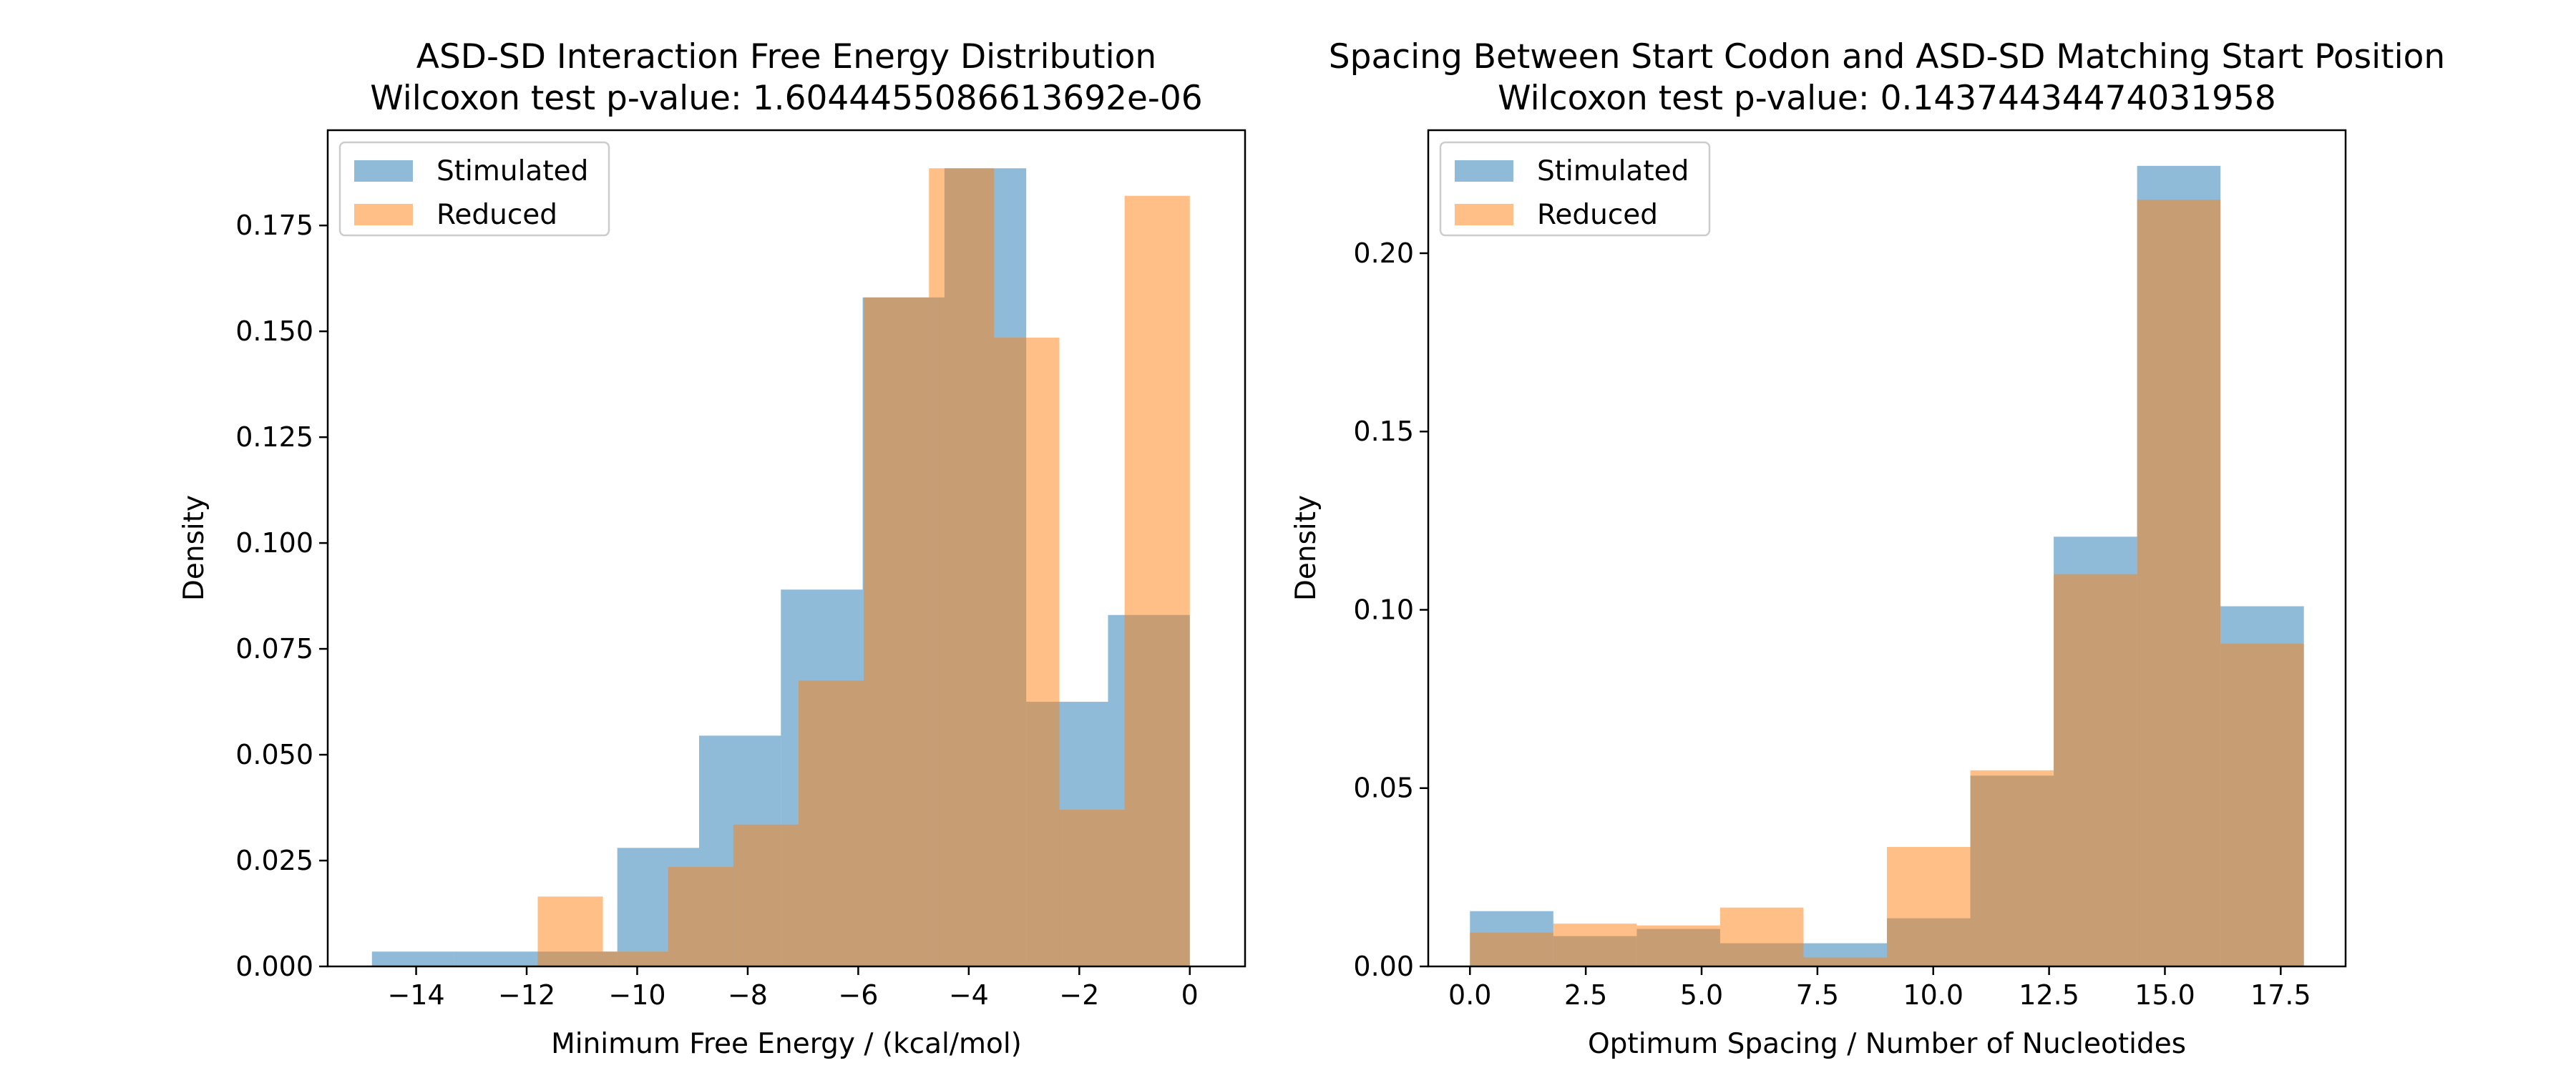 This screenshot has width=2576, height=1073. I want to click on y-tick-label: 0.075, so click(274, 649).